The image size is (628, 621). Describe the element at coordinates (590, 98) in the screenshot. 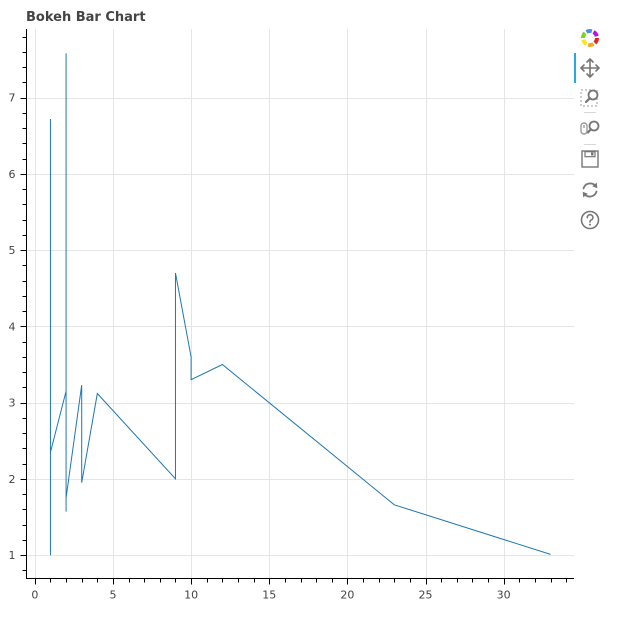

I see `box-zoom-icon` at that location.